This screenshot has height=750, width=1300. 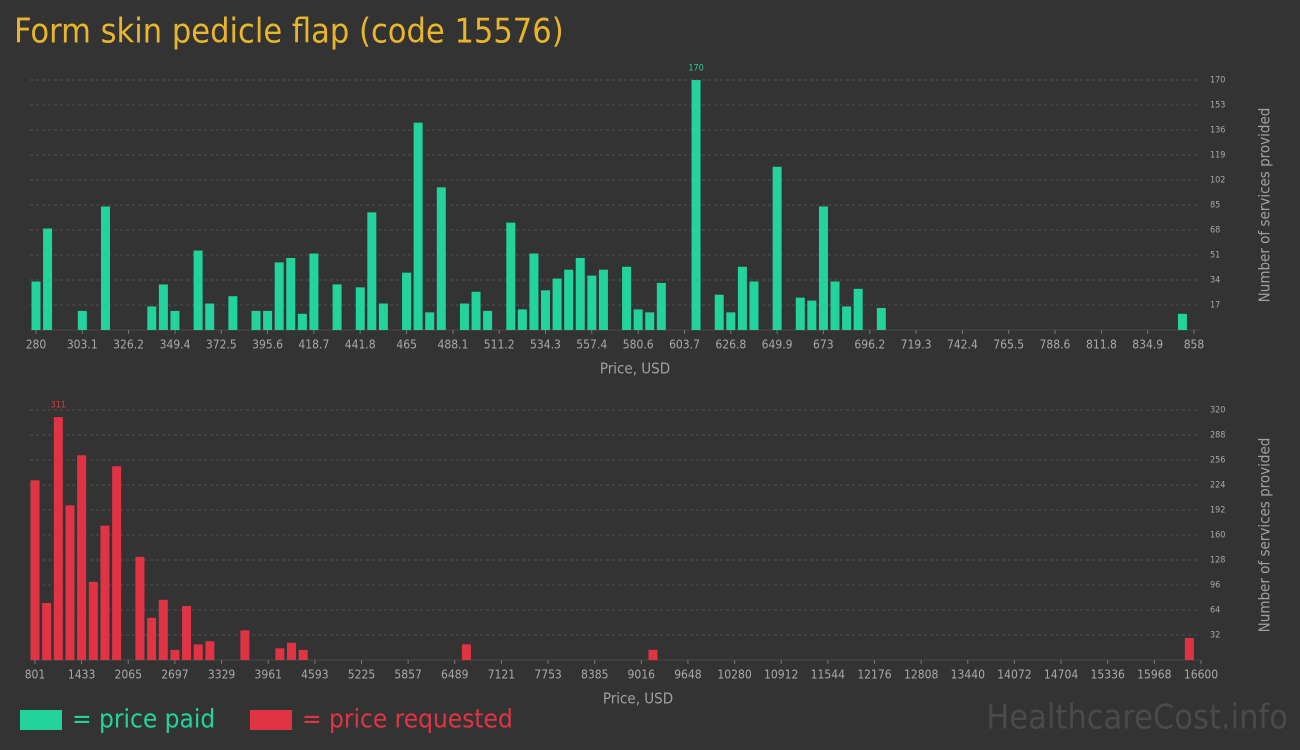 I want to click on x-tick-label: 15968, so click(x=1154, y=675).